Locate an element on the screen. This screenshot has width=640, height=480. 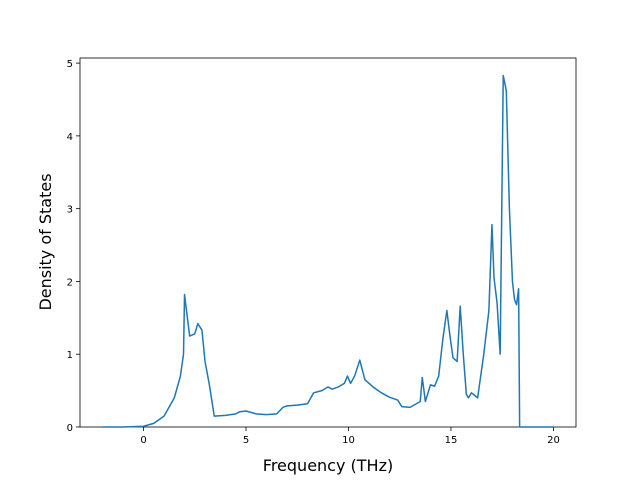
y-tick-label: 4 is located at coordinates (70, 137).